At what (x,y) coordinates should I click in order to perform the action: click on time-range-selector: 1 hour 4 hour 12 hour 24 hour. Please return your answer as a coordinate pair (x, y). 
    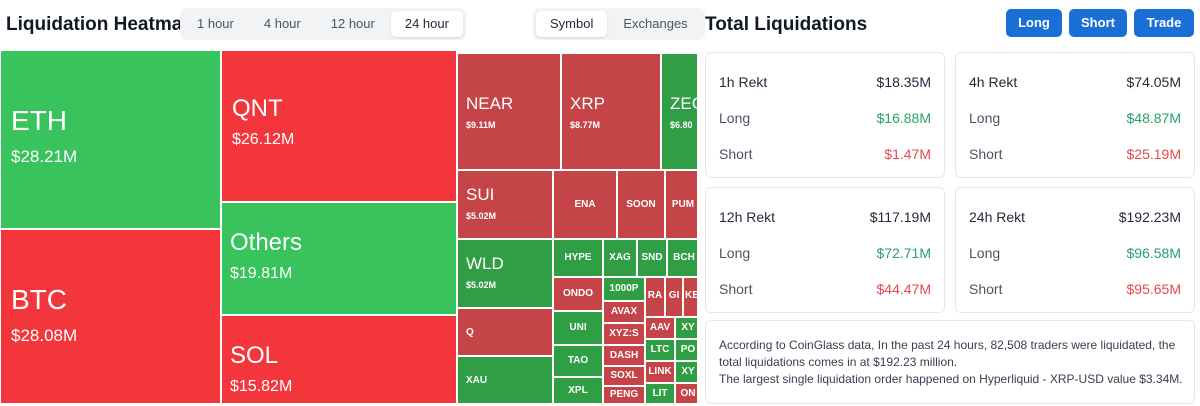
    Looking at the image, I should click on (323, 24).